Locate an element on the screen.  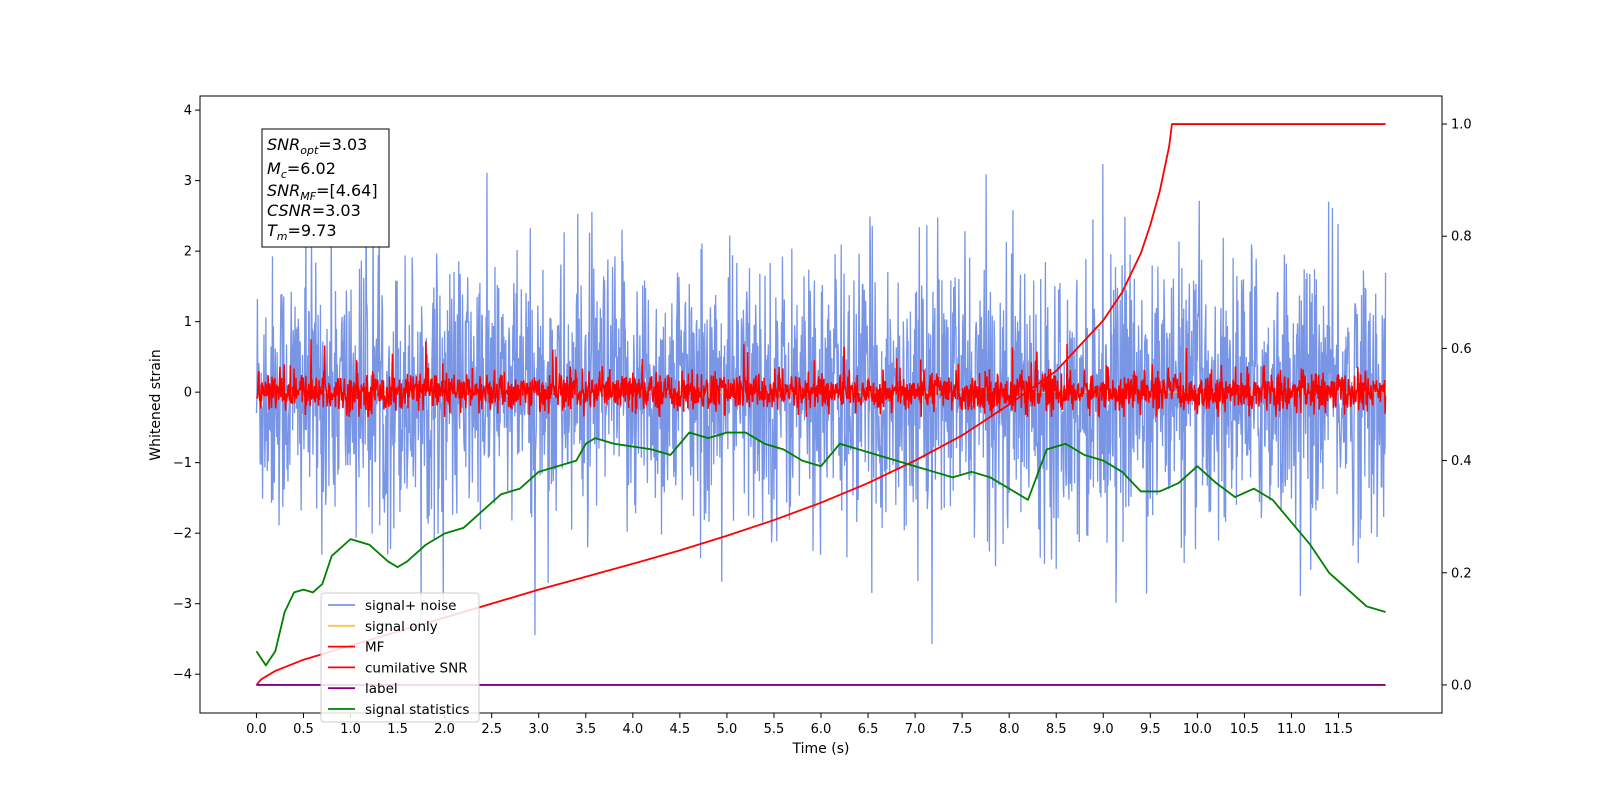
y-tick-label: 3 is located at coordinates (188, 181).